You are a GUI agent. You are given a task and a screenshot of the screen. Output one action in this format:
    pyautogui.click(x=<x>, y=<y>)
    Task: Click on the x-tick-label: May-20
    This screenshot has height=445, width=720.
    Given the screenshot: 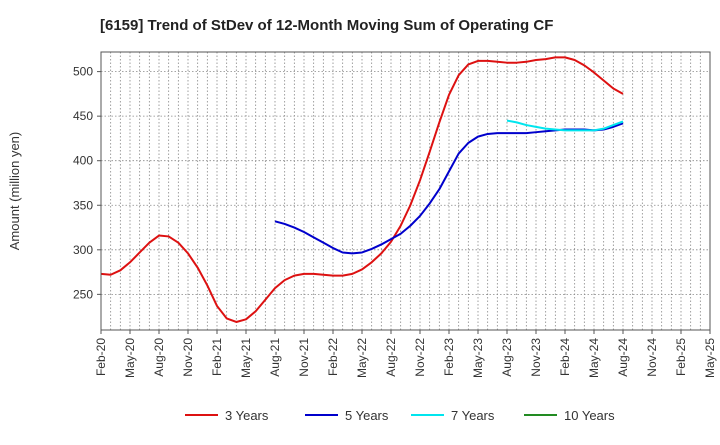 What is the action you would take?
    pyautogui.click(x=130, y=358)
    